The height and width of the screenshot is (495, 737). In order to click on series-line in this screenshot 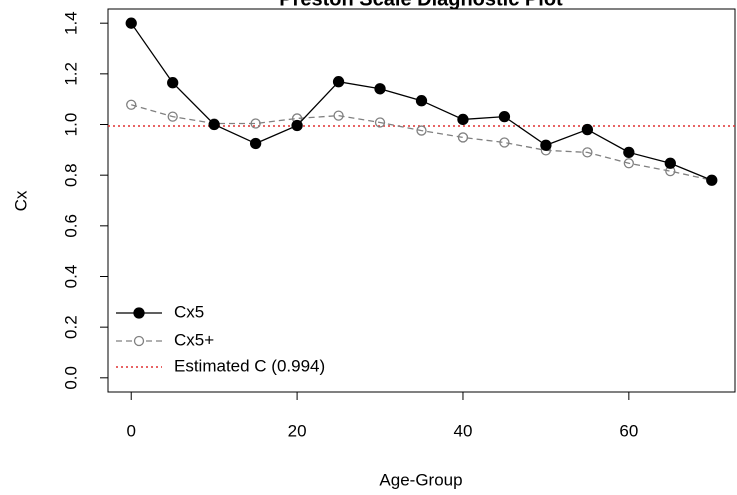, I will do `click(421, 142)`.